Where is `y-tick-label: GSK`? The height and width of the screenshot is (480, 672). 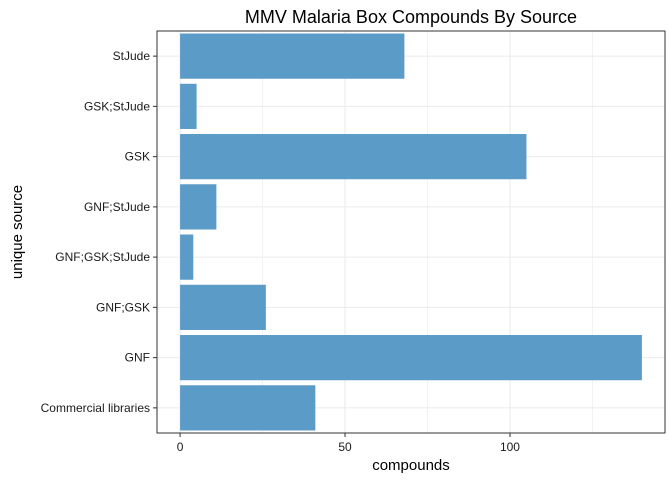
y-tick-label: GSK is located at coordinates (137, 157).